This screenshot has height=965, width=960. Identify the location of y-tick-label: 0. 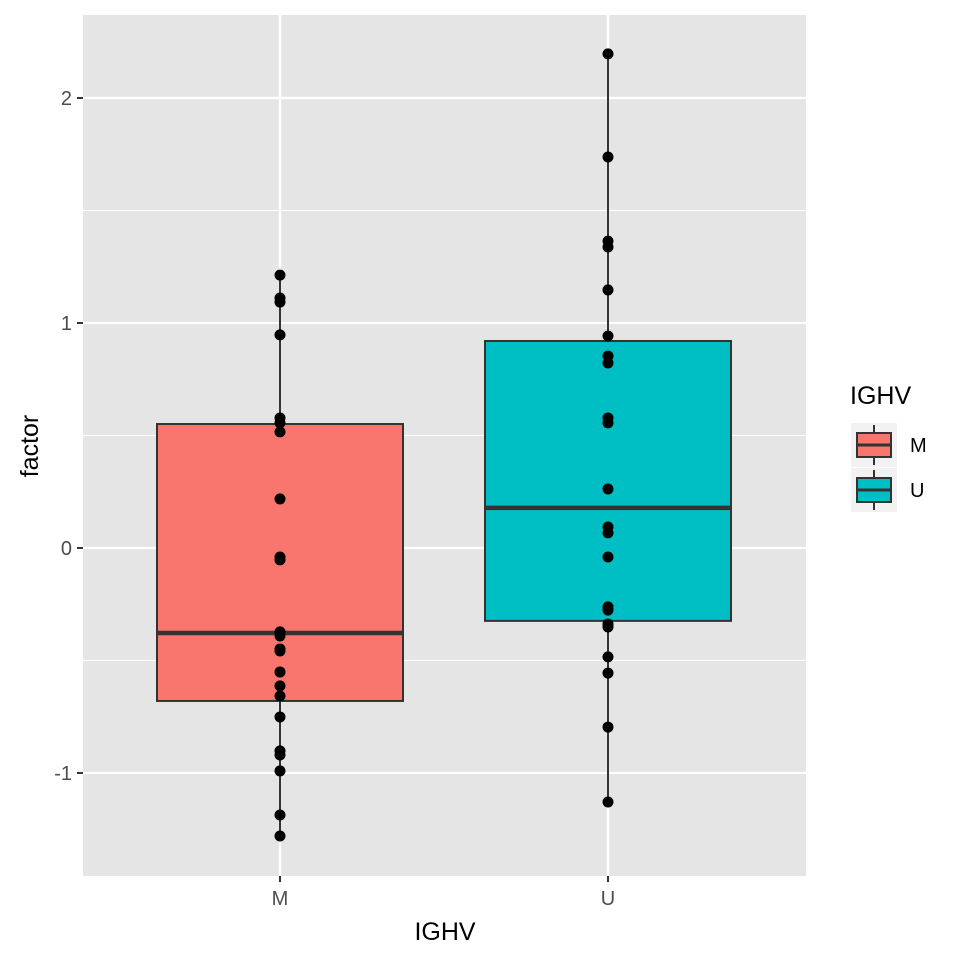
(66, 549).